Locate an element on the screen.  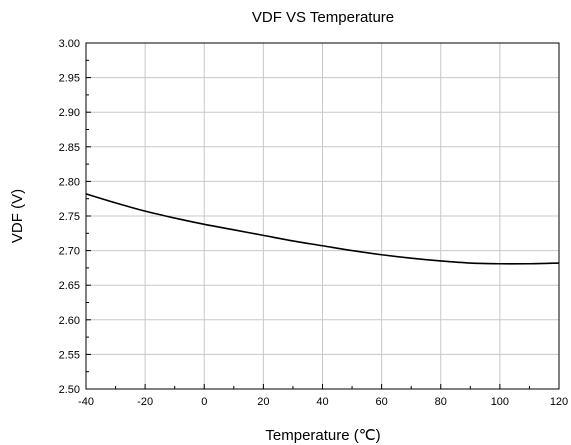
x-tick-label: 120 is located at coordinates (559, 402).